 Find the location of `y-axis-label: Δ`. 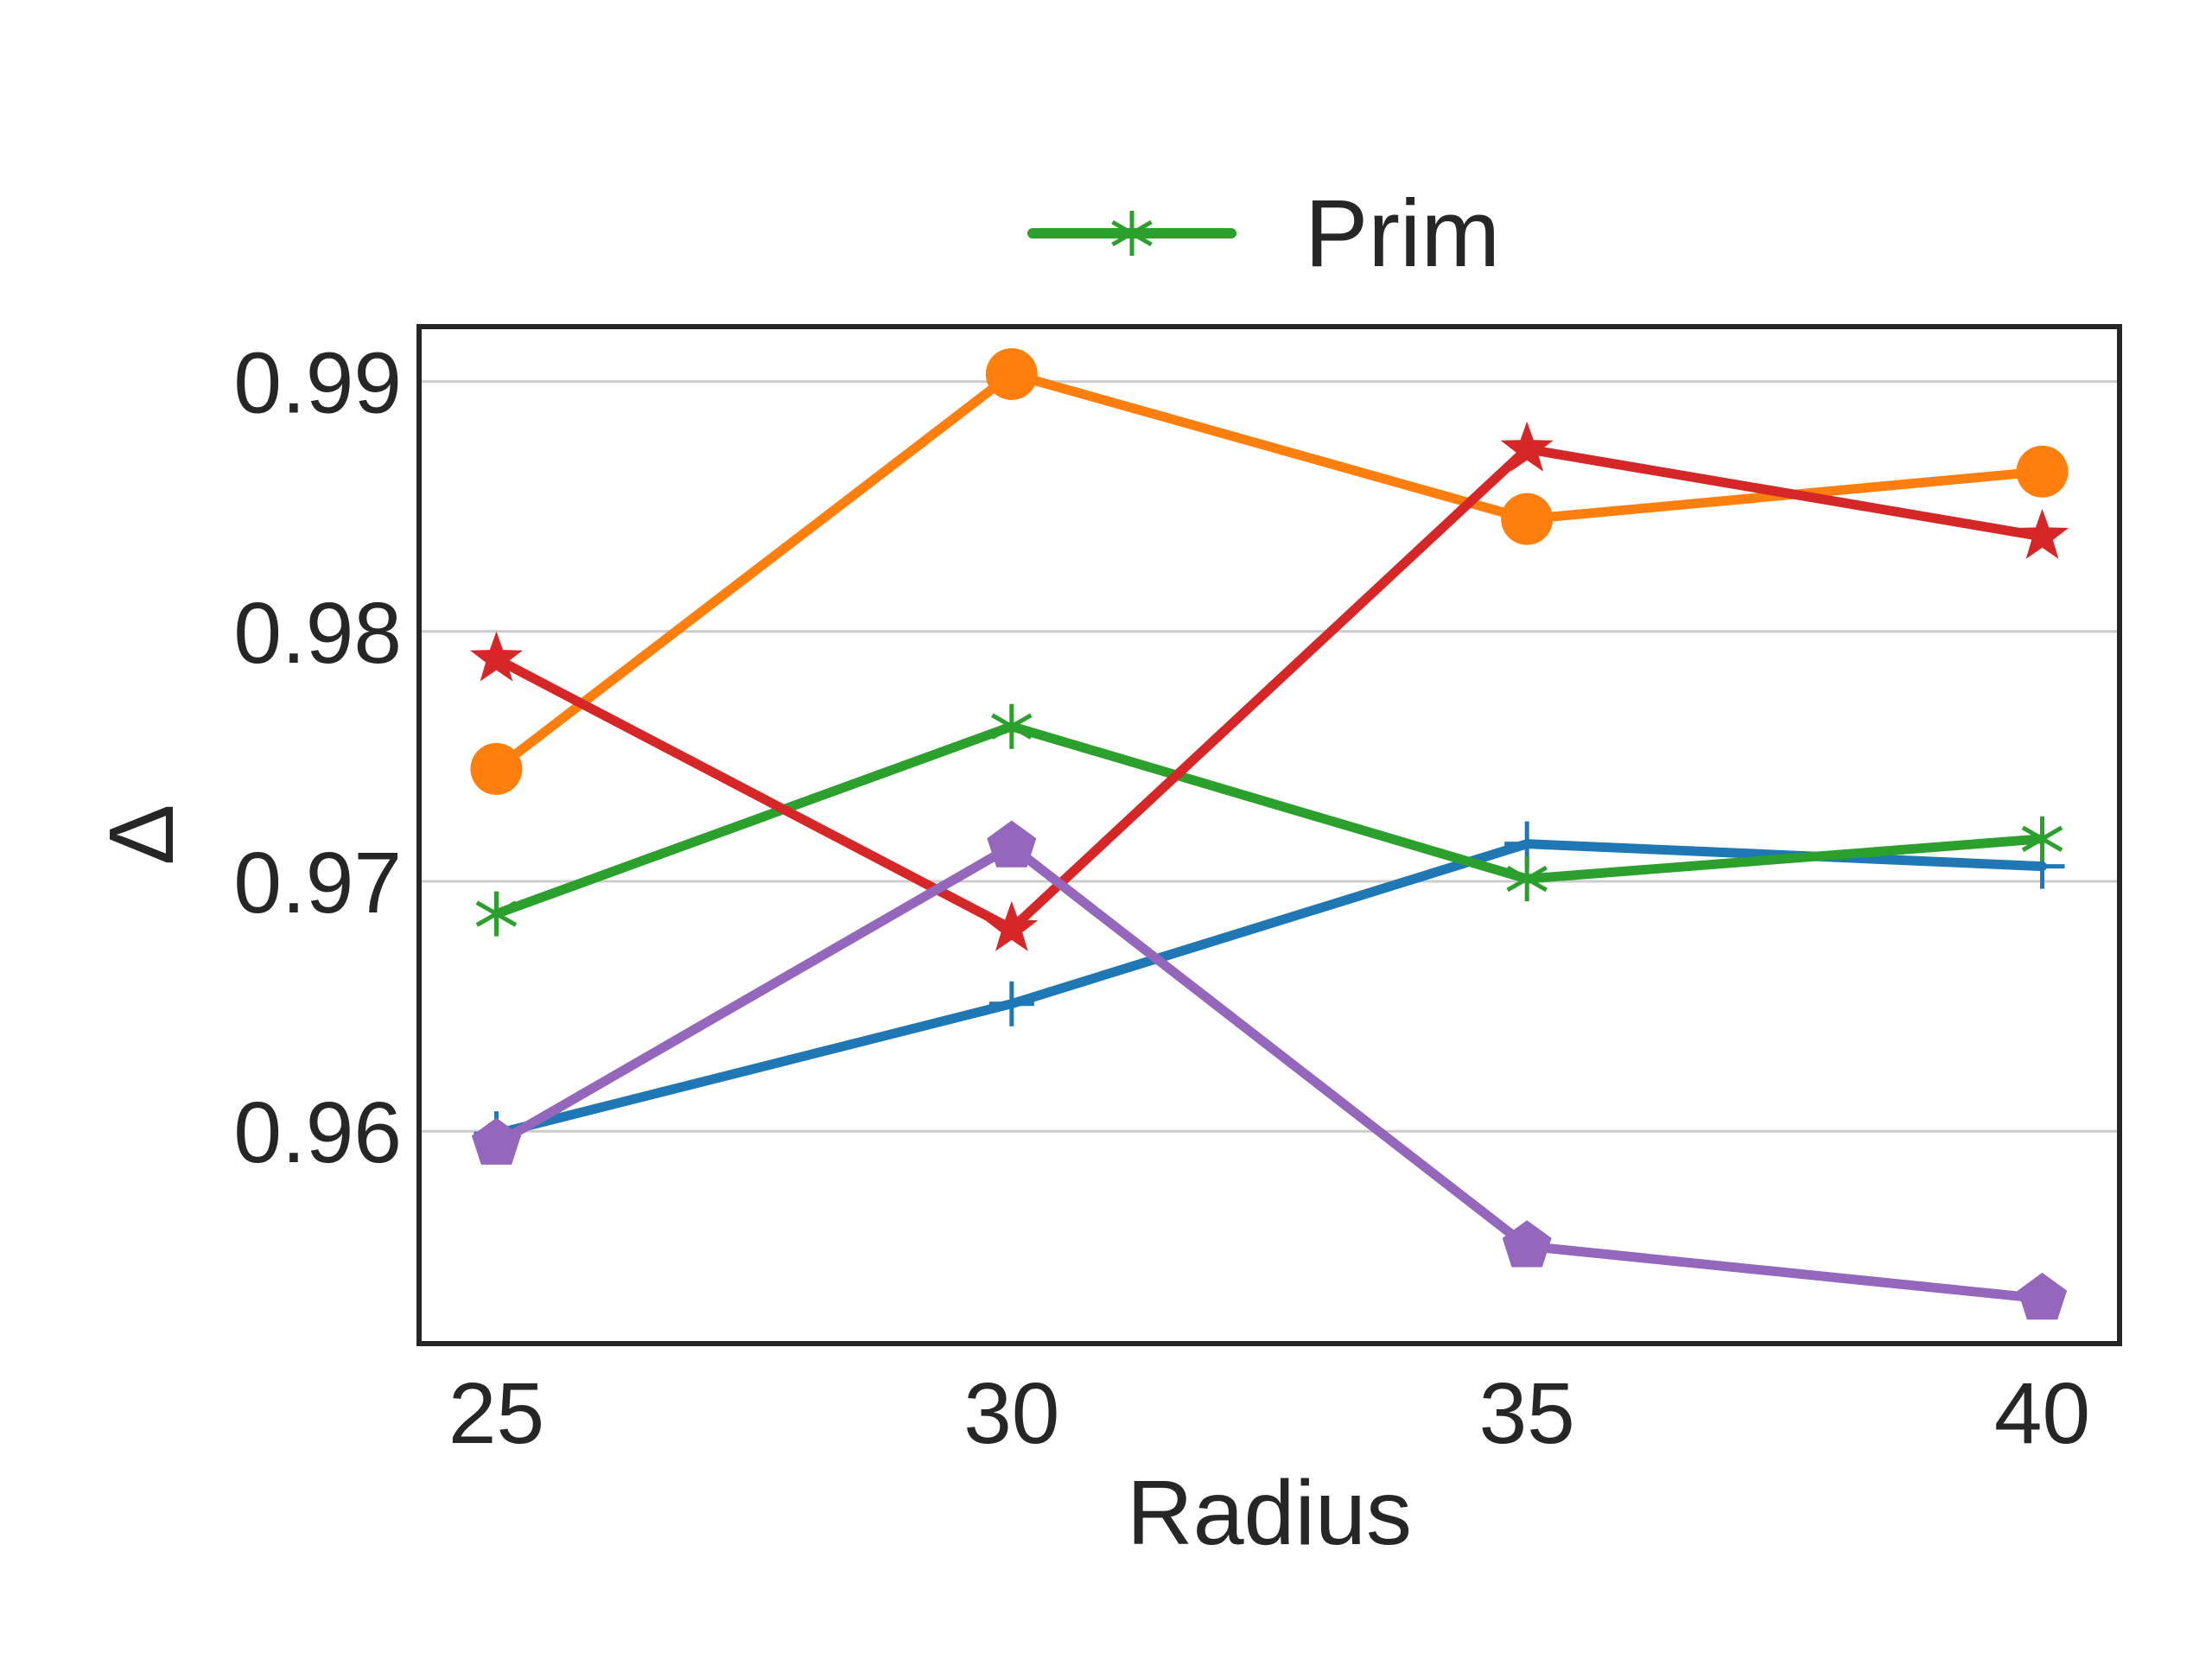

y-axis-label: Δ is located at coordinates (142, 835).